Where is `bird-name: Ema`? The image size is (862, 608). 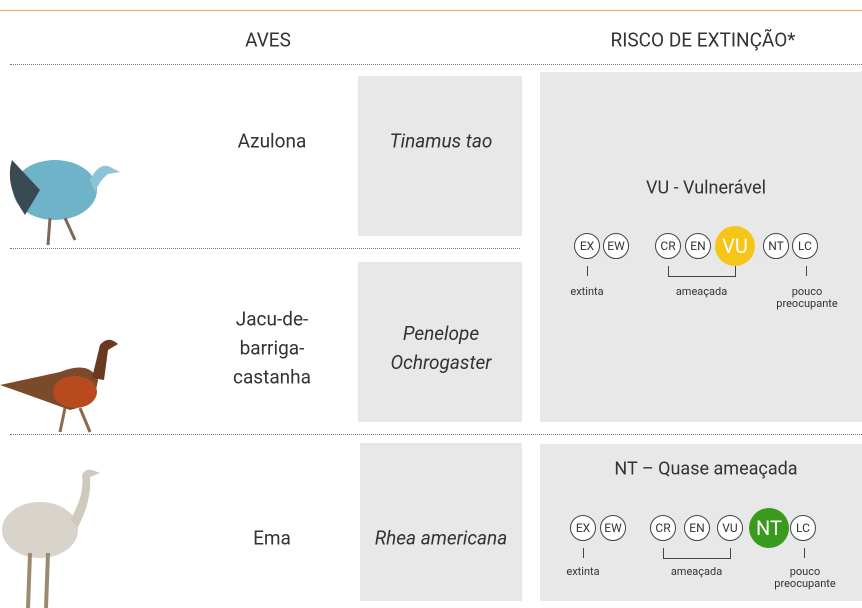 bird-name: Ema is located at coordinates (272, 538).